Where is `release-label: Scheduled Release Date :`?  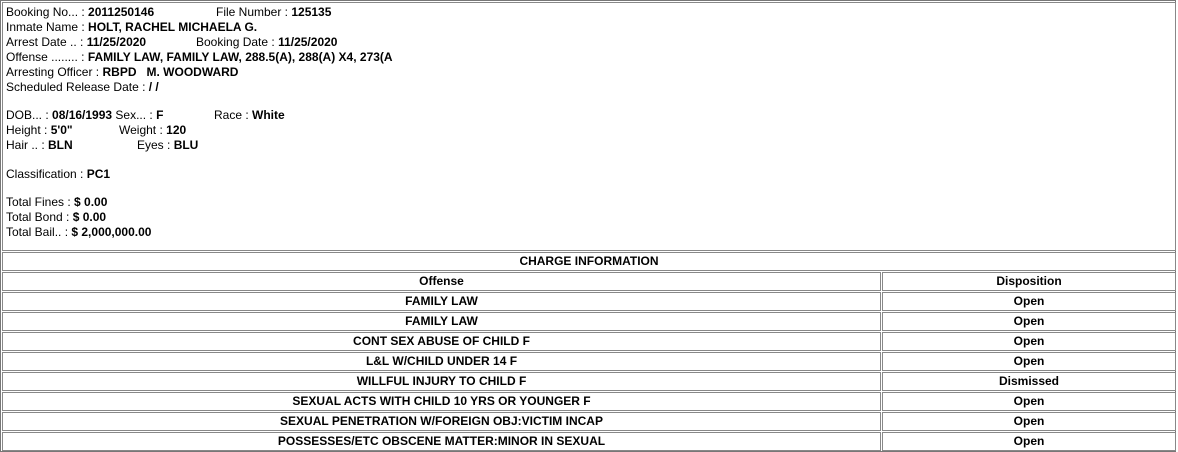
release-label: Scheduled Release Date : is located at coordinates (77, 87).